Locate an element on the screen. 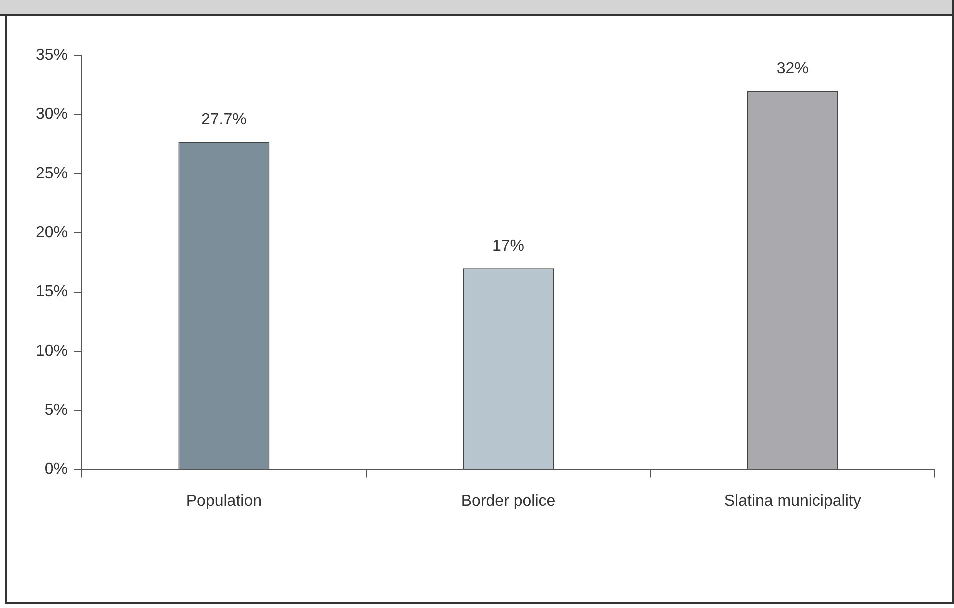  y-tick-label: 20% is located at coordinates (52, 233).